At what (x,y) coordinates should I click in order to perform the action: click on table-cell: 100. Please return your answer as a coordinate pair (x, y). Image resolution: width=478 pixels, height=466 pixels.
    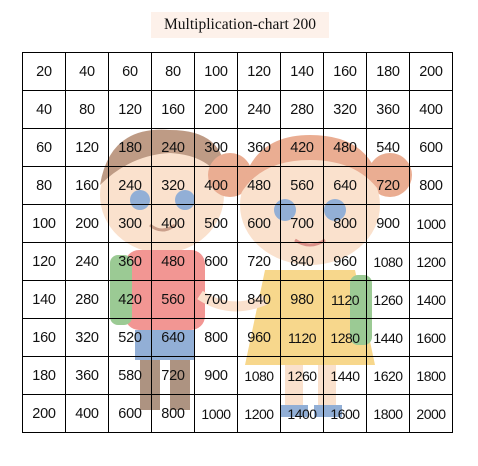
    Looking at the image, I should click on (44, 223).